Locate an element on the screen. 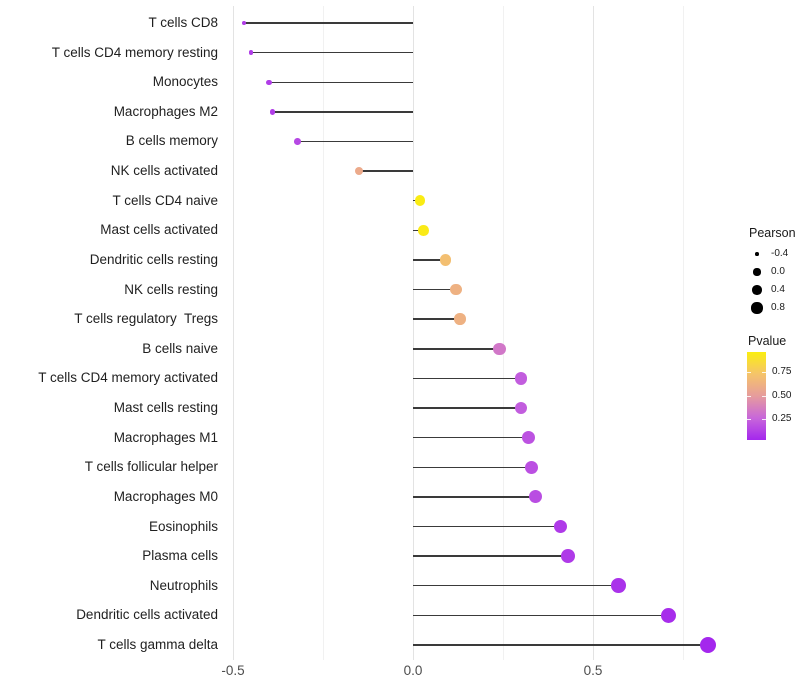  pearson-legend-label: 0.0 is located at coordinates (778, 271).